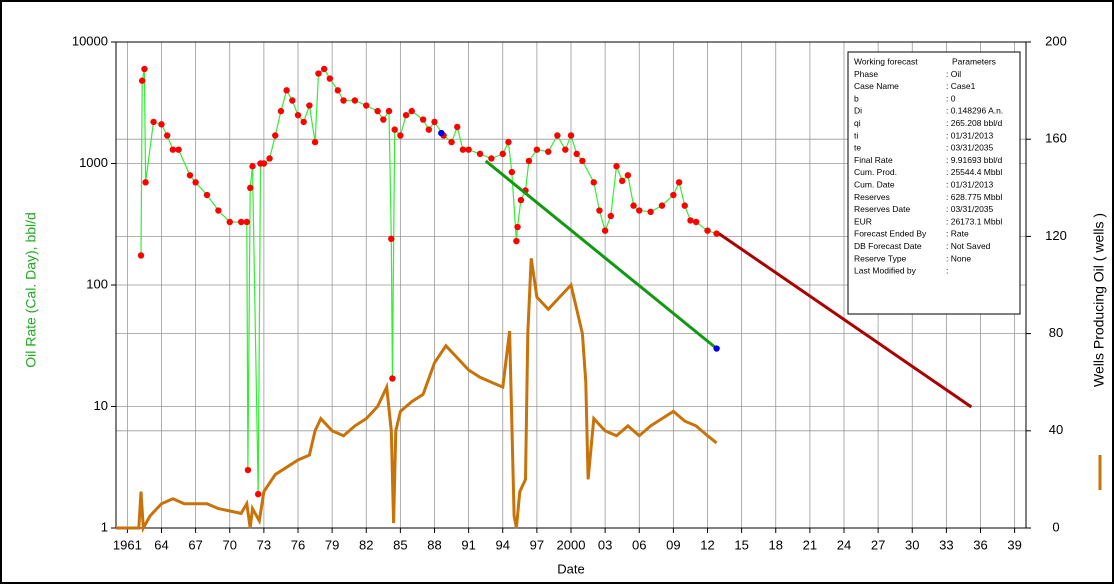 This screenshot has height=584, width=1114. I want to click on x-tick-label: 88, so click(434, 544).